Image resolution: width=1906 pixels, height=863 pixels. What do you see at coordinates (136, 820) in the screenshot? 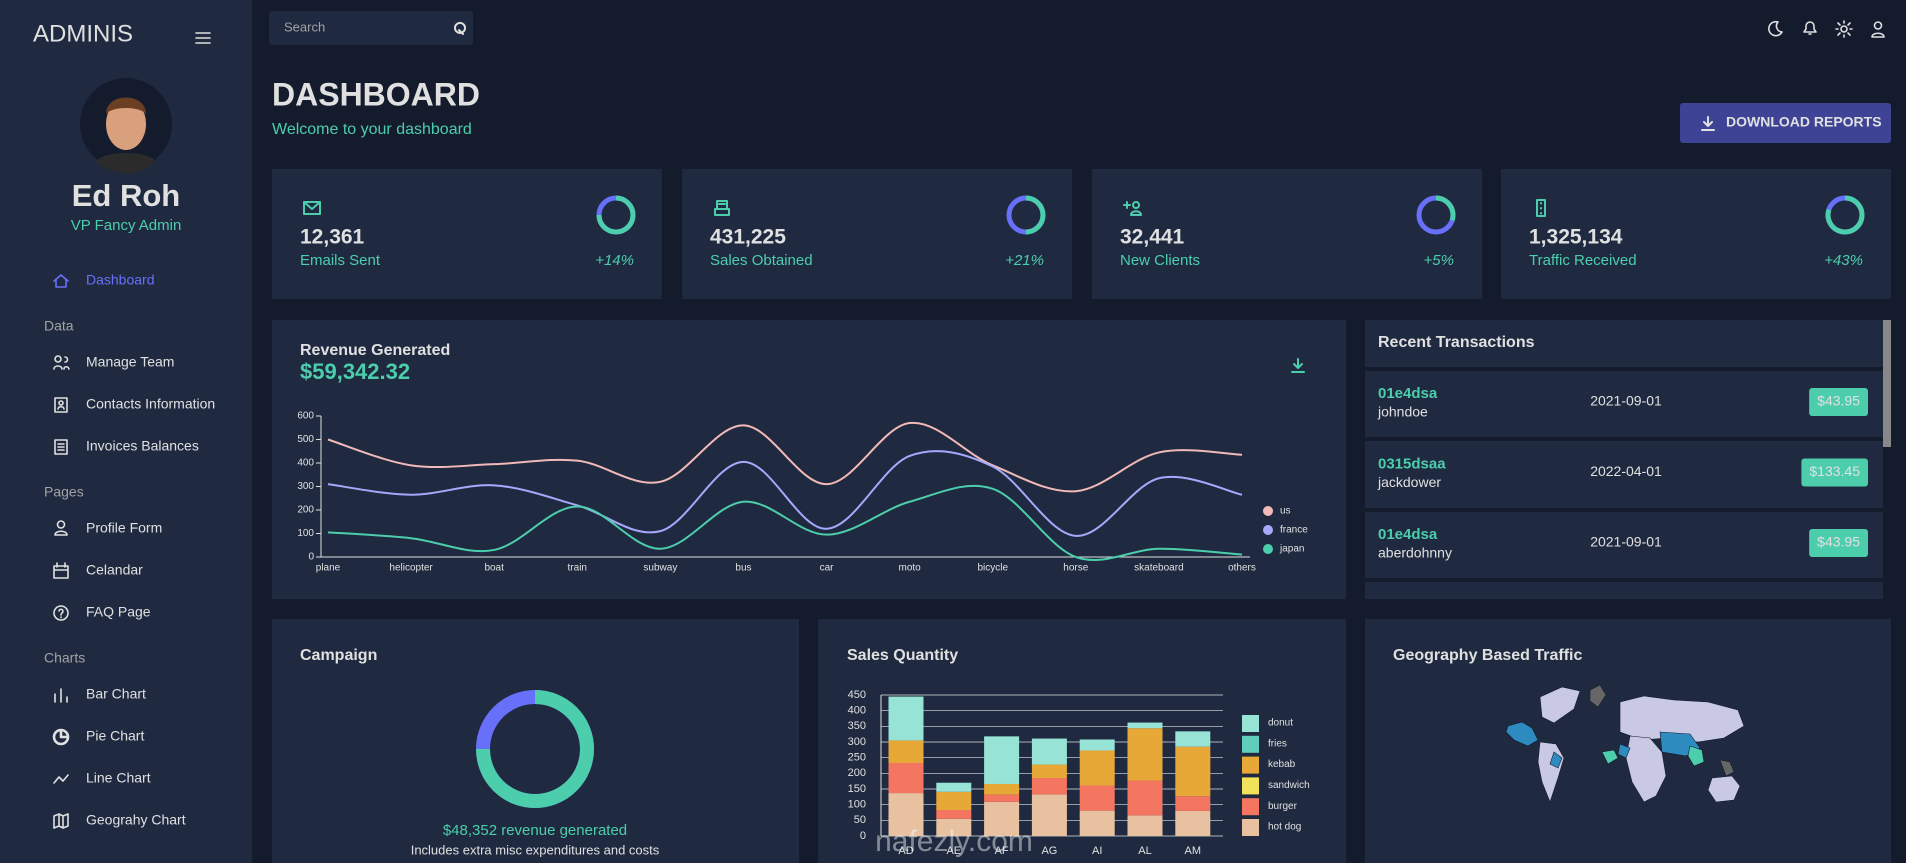
I see `nav-item: Geograhy Chart` at bounding box center [136, 820].